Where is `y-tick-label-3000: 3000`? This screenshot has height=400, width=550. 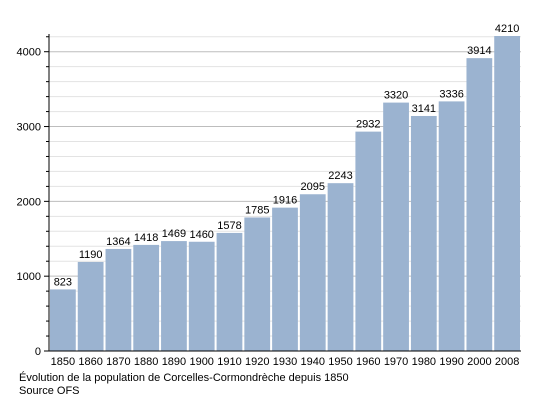 y-tick-label-3000: 3000 is located at coordinates (29, 128).